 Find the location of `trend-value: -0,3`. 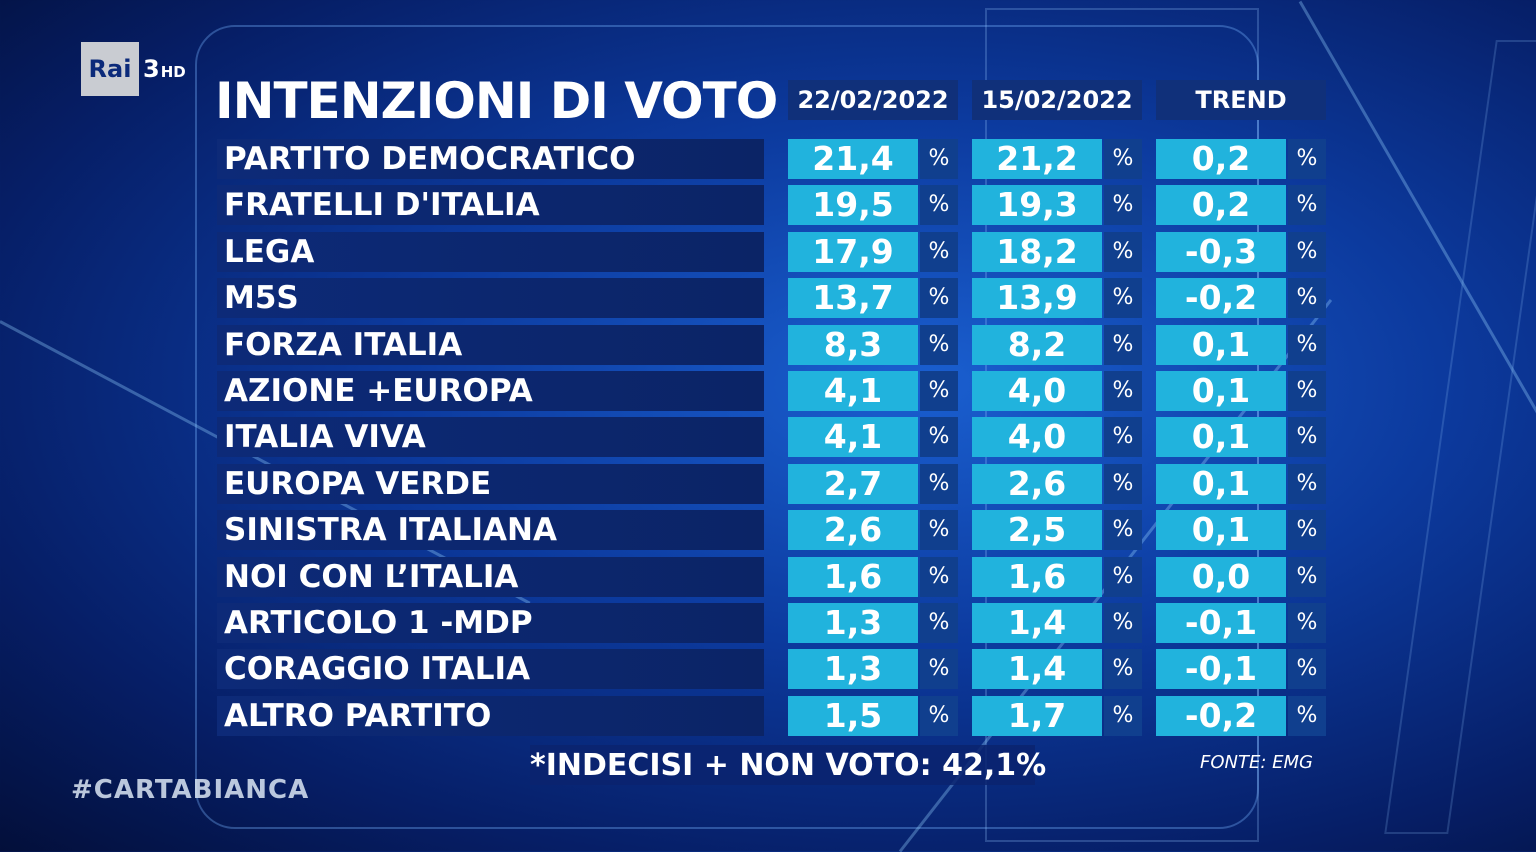

trend-value: -0,3 is located at coordinates (1221, 252).